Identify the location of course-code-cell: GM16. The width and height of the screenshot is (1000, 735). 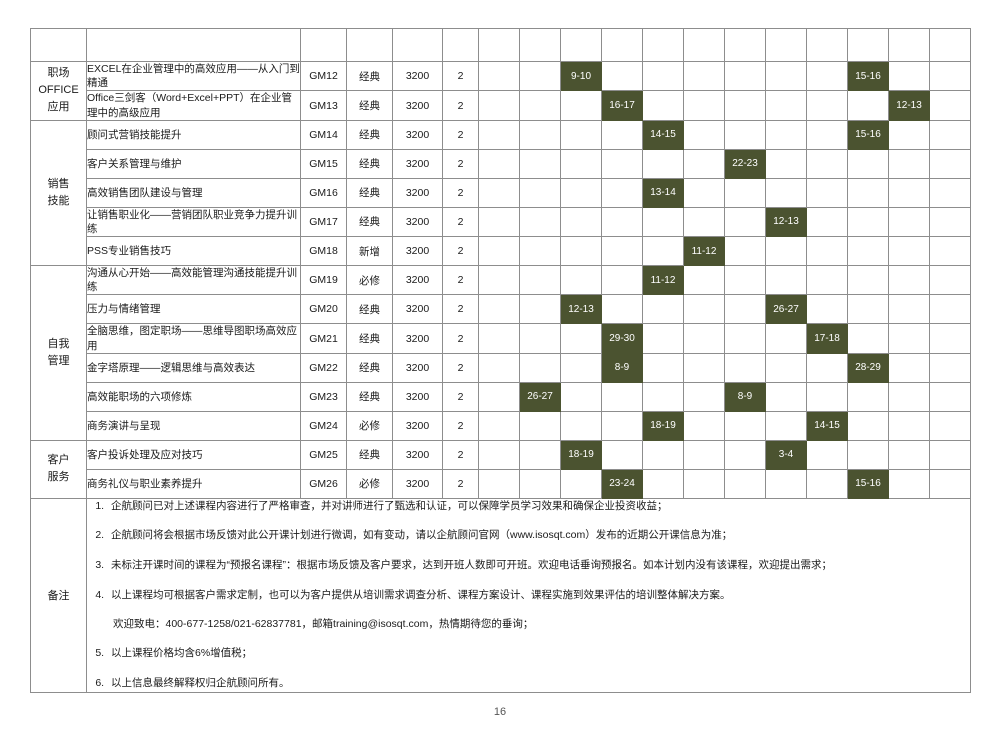
(323, 192).